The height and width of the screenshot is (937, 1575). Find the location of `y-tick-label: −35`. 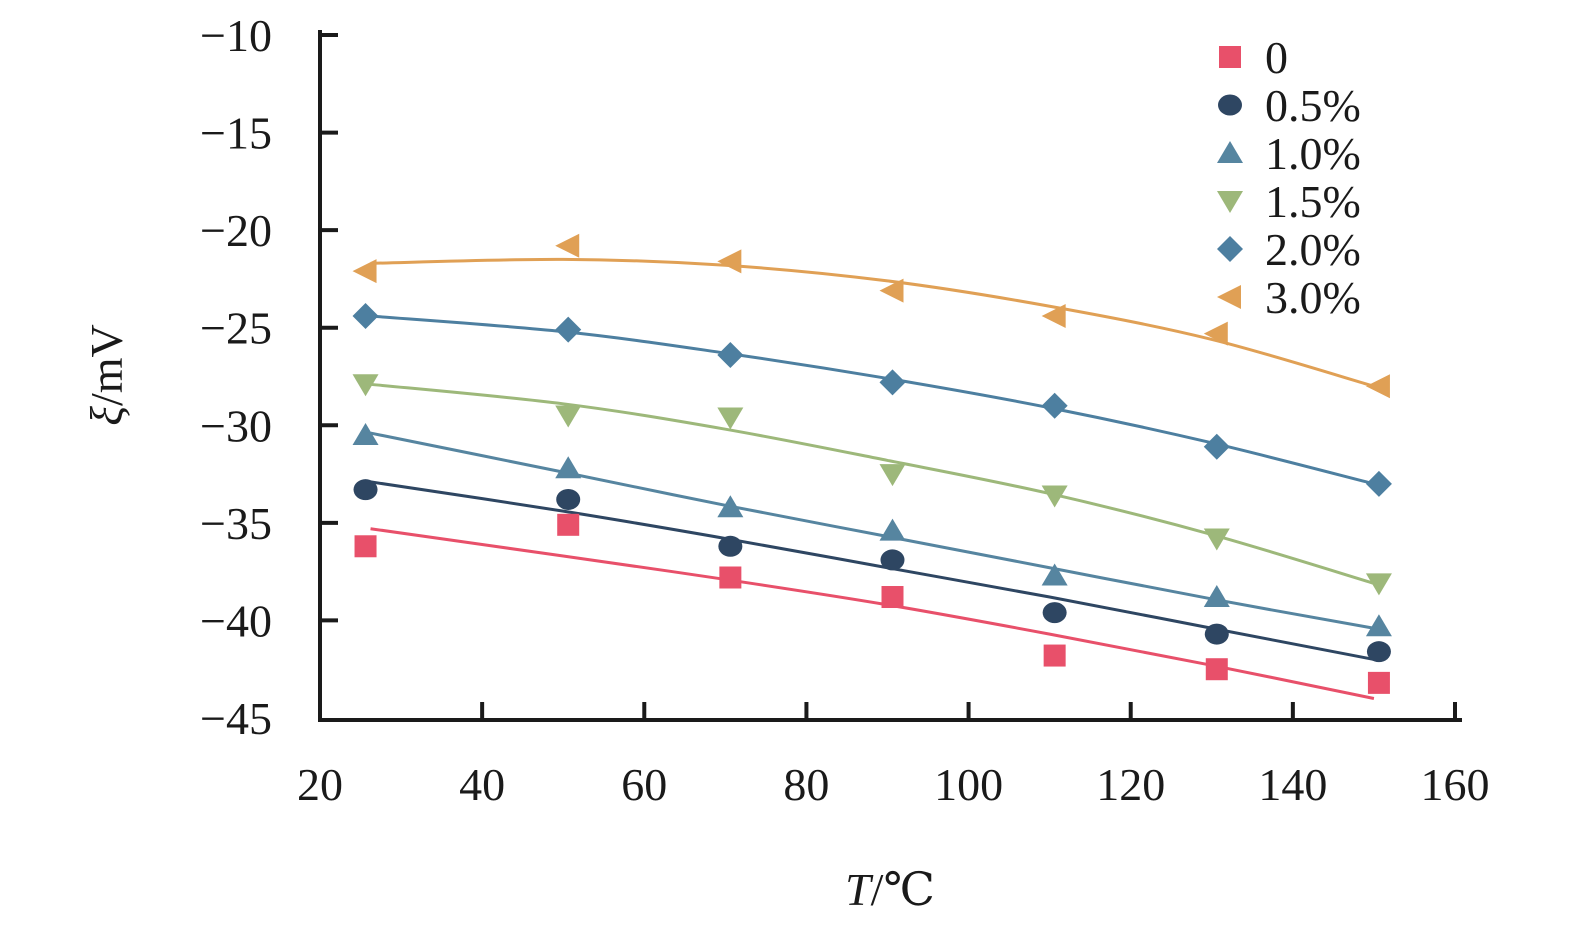

y-tick-label: −35 is located at coordinates (236, 523).